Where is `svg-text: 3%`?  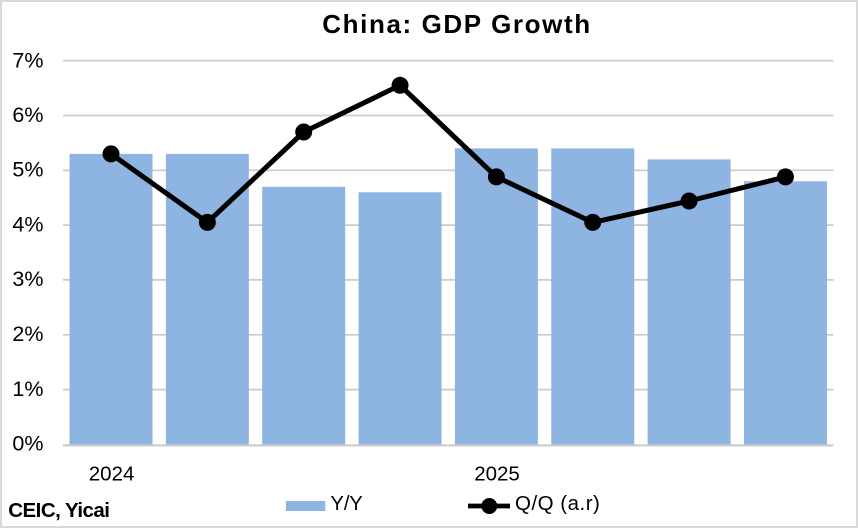 svg-text: 3% is located at coordinates (27, 279).